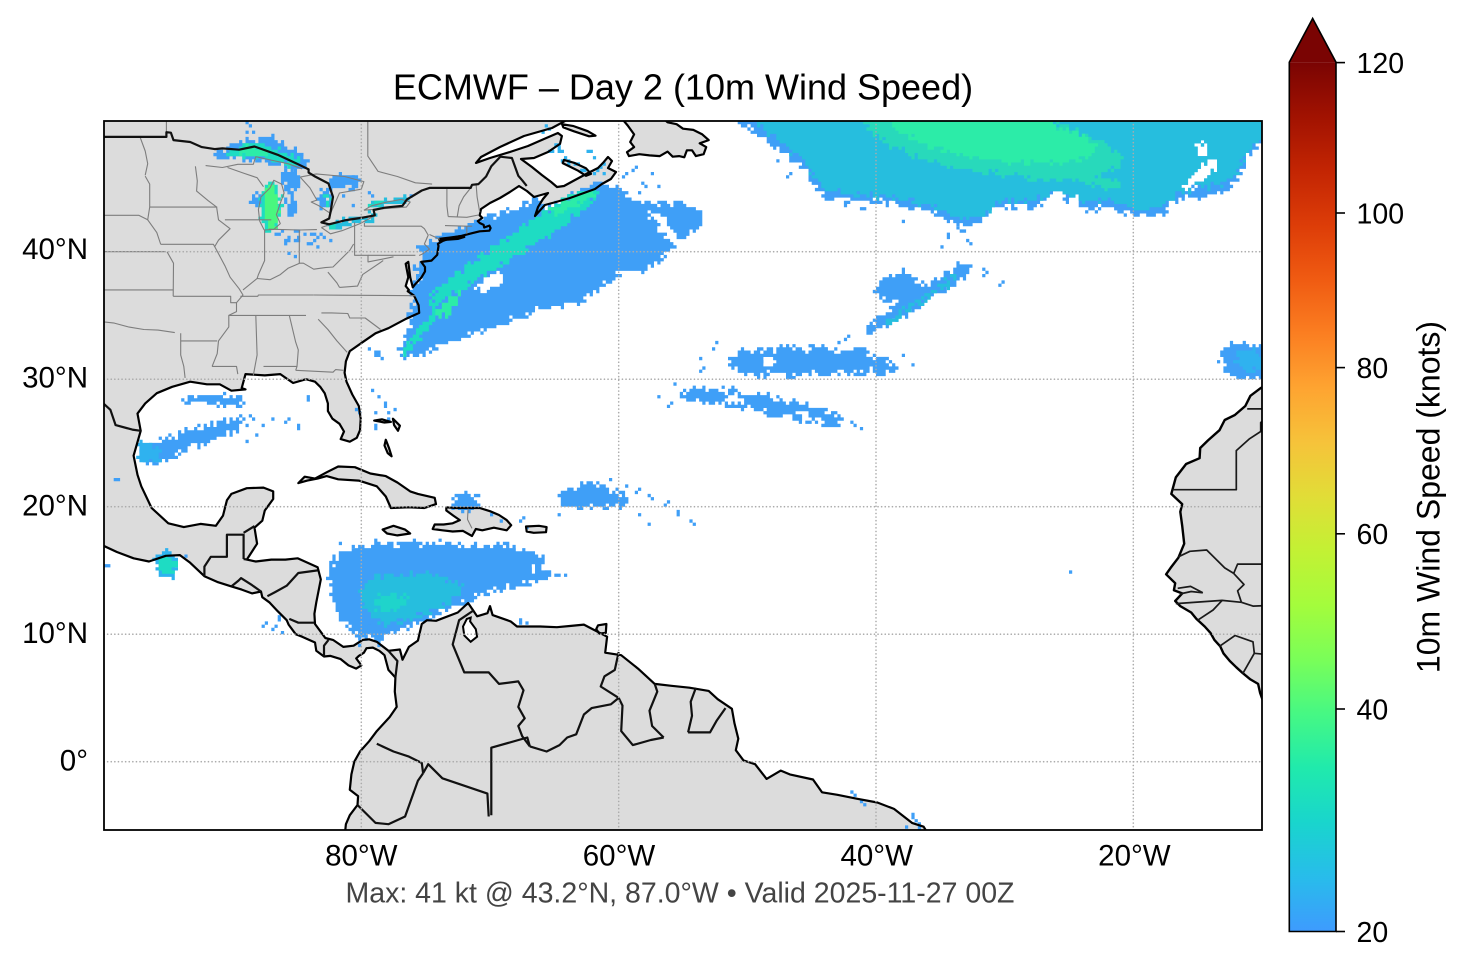  What do you see at coordinates (1373, 710) in the screenshot?
I see `svg-text: 40` at bounding box center [1373, 710].